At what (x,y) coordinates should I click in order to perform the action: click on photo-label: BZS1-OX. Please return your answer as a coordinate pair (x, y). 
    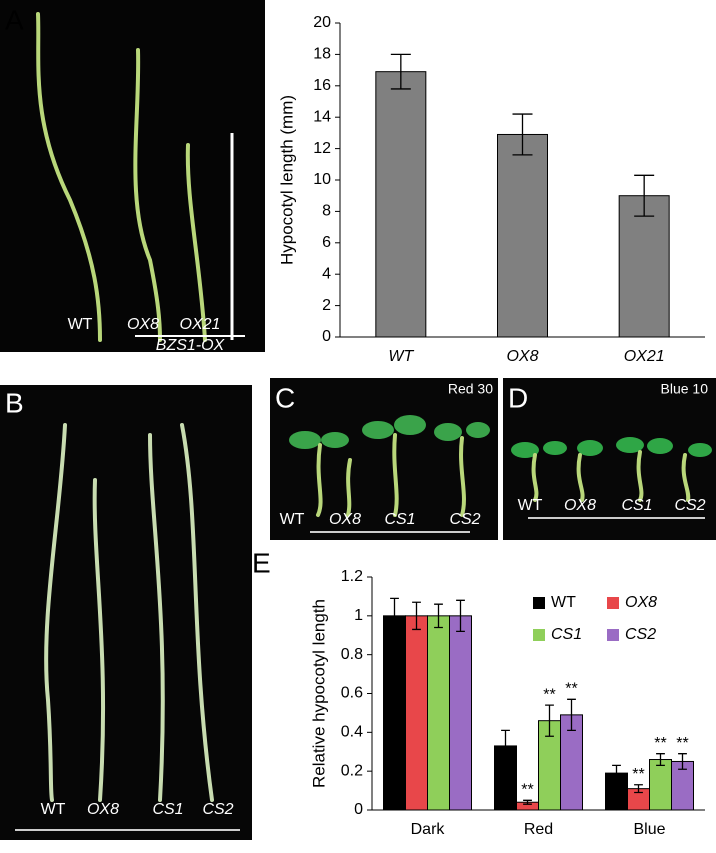
    Looking at the image, I should click on (191, 345).